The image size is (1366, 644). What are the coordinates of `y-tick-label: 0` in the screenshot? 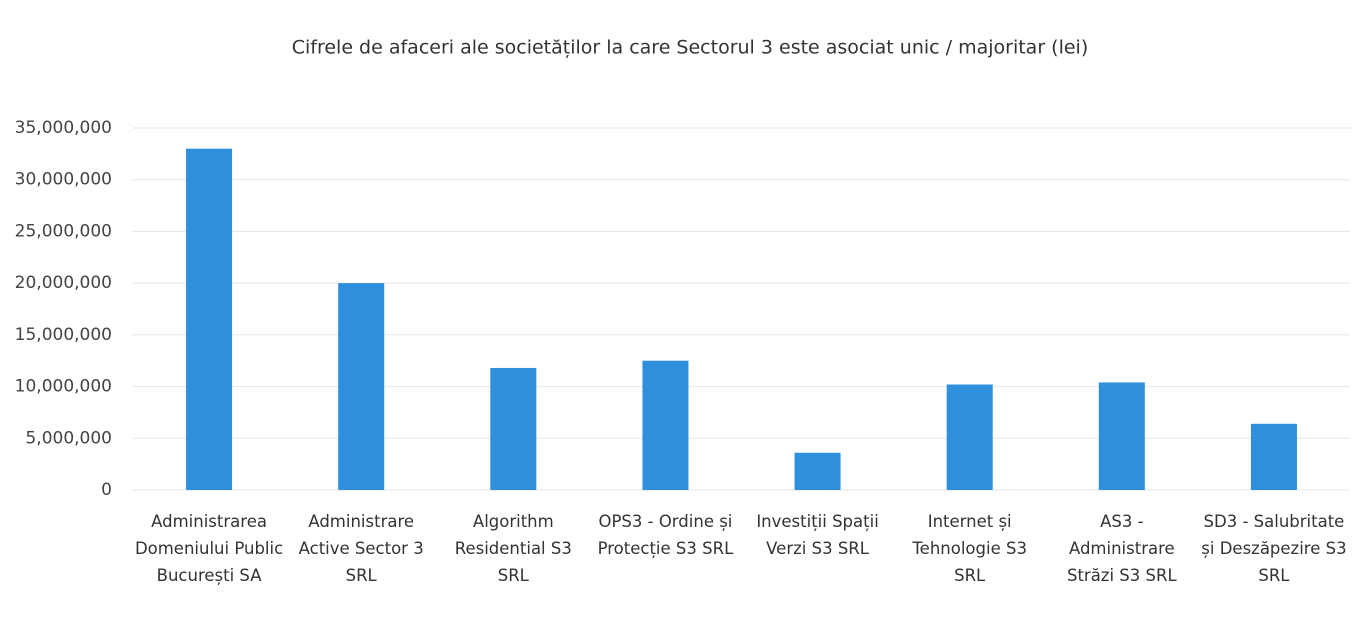 It's located at (106, 490).